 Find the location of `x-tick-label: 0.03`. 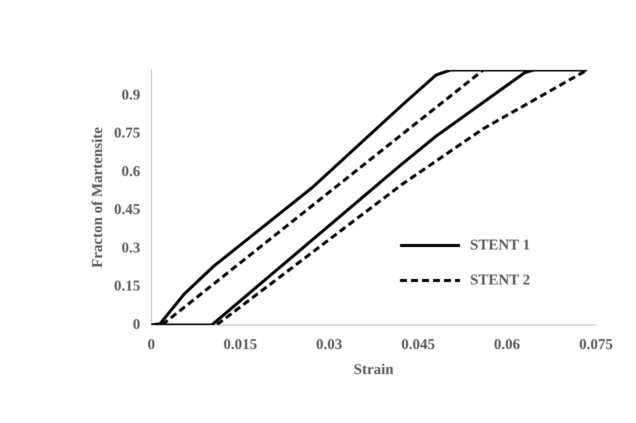

x-tick-label: 0.03 is located at coordinates (329, 344).